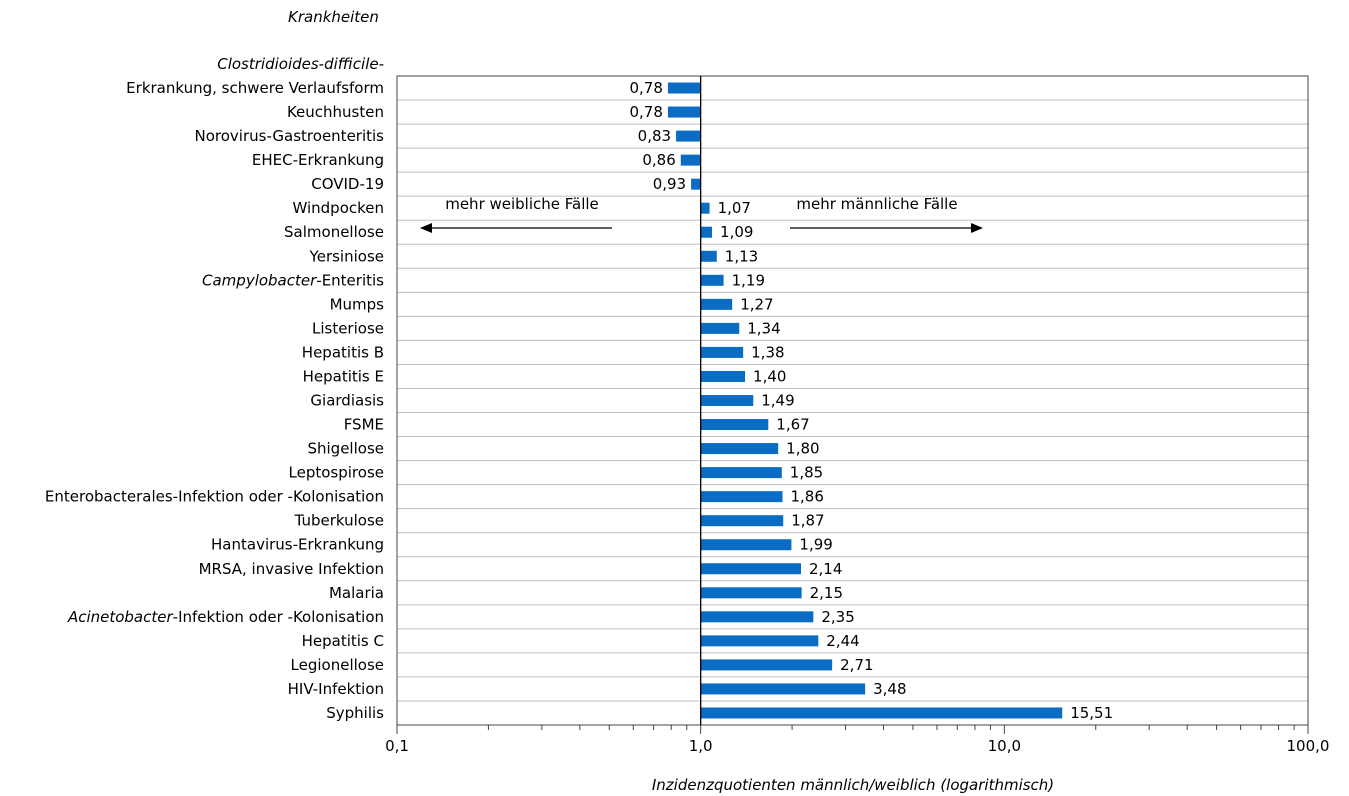 The width and height of the screenshot is (1349, 796). Describe the element at coordinates (335, 112) in the screenshot. I see `category-label: Keuchhusten` at that location.